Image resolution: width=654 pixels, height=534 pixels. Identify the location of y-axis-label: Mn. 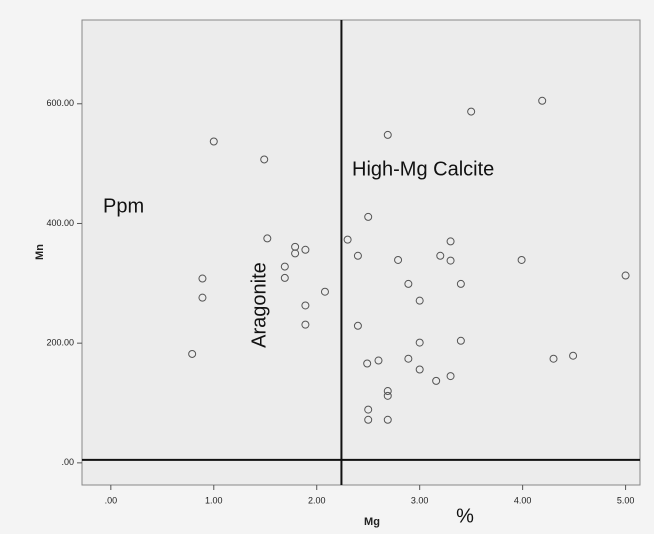
(40, 252).